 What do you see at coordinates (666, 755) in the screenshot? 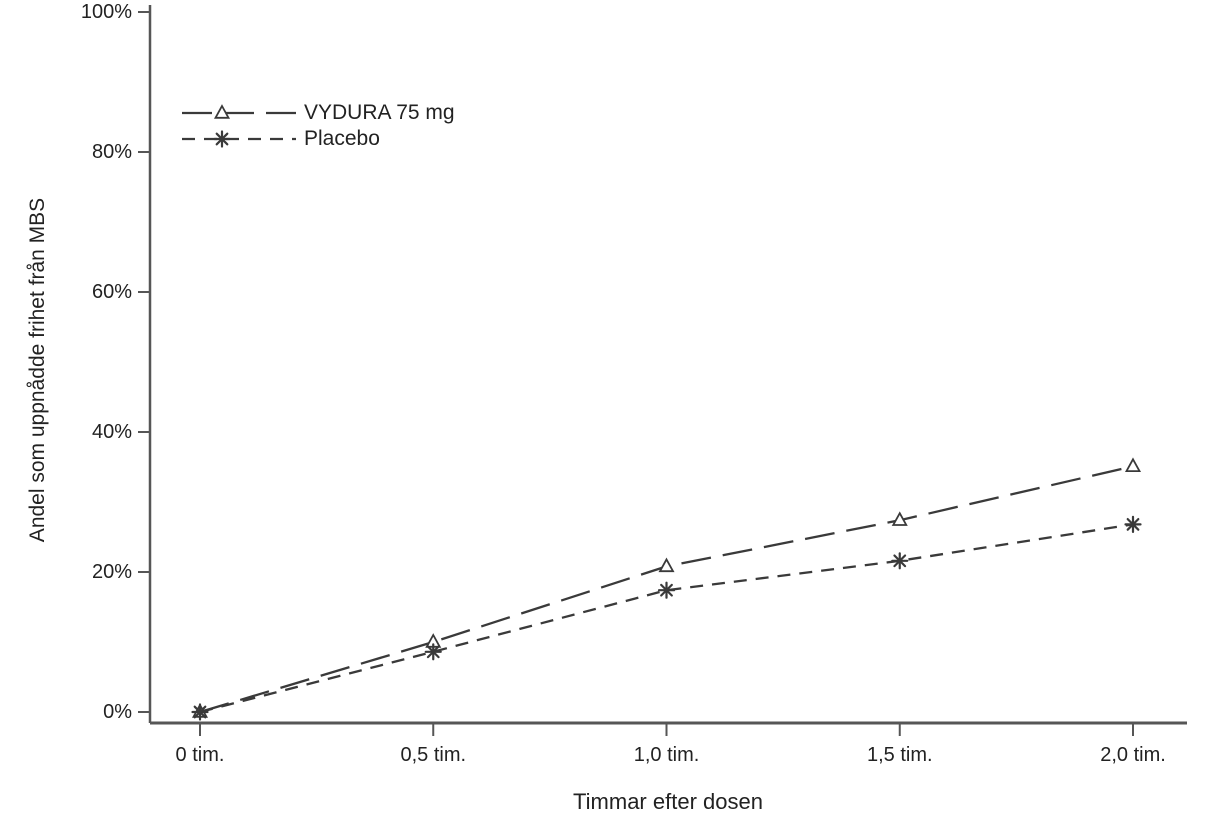
I see `x-tick-label: 1,0 tim.` at bounding box center [666, 755].